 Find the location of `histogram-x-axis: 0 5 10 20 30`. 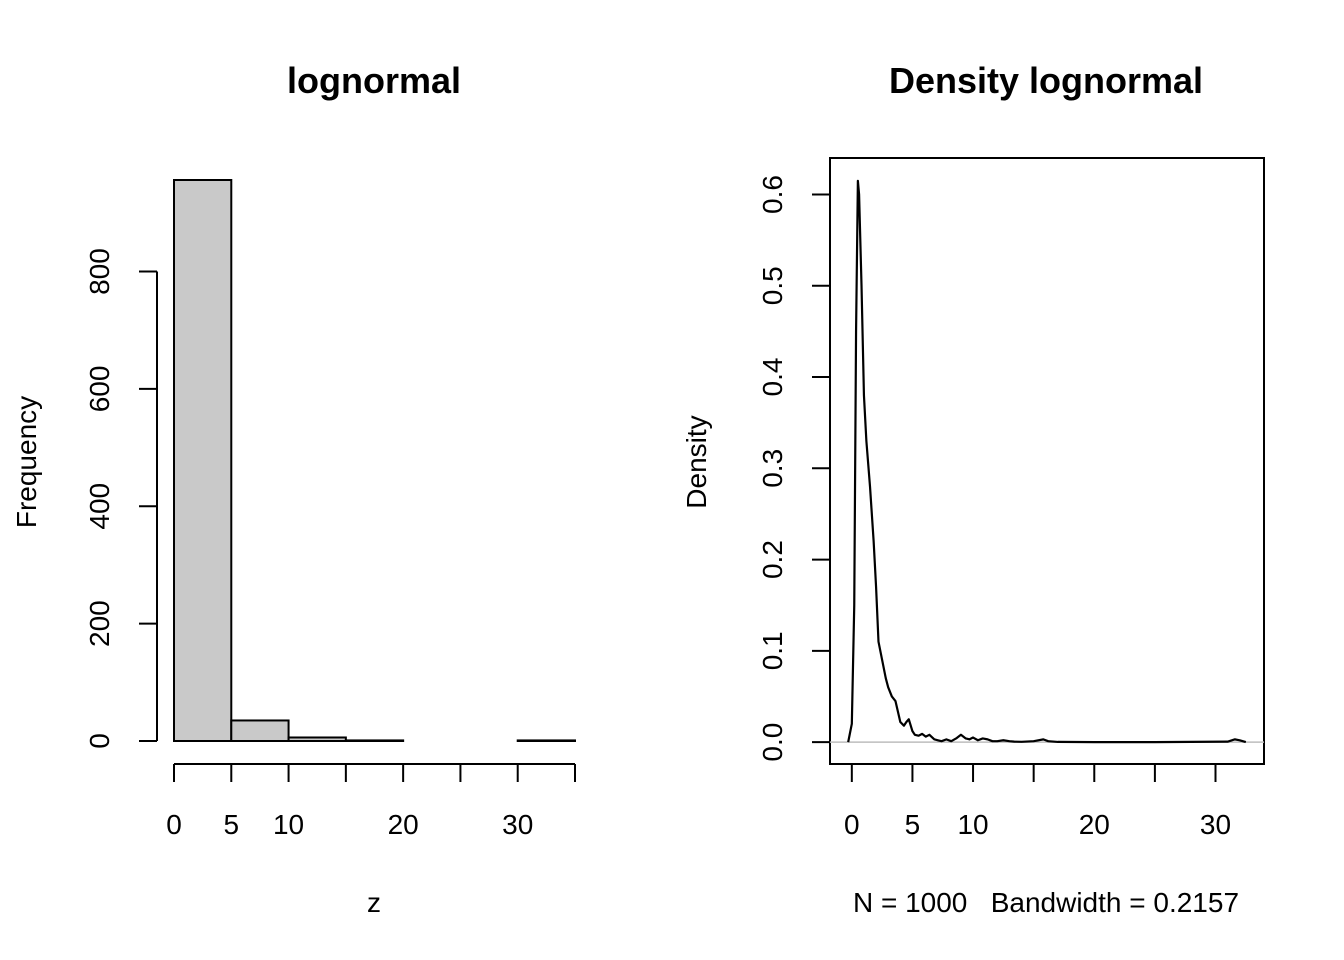

histogram-x-axis: 0 5 10 20 30 is located at coordinates (371, 801).